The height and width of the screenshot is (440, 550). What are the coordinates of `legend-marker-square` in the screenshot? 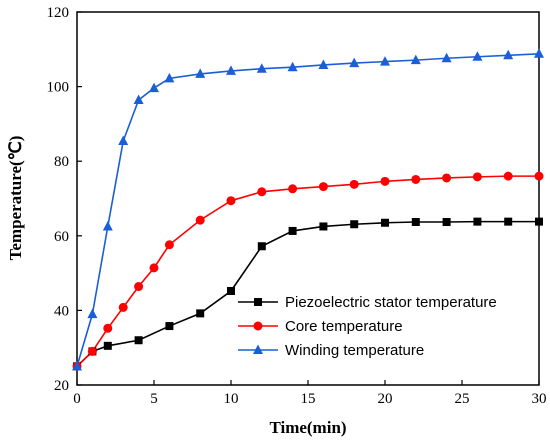 It's located at (258, 302).